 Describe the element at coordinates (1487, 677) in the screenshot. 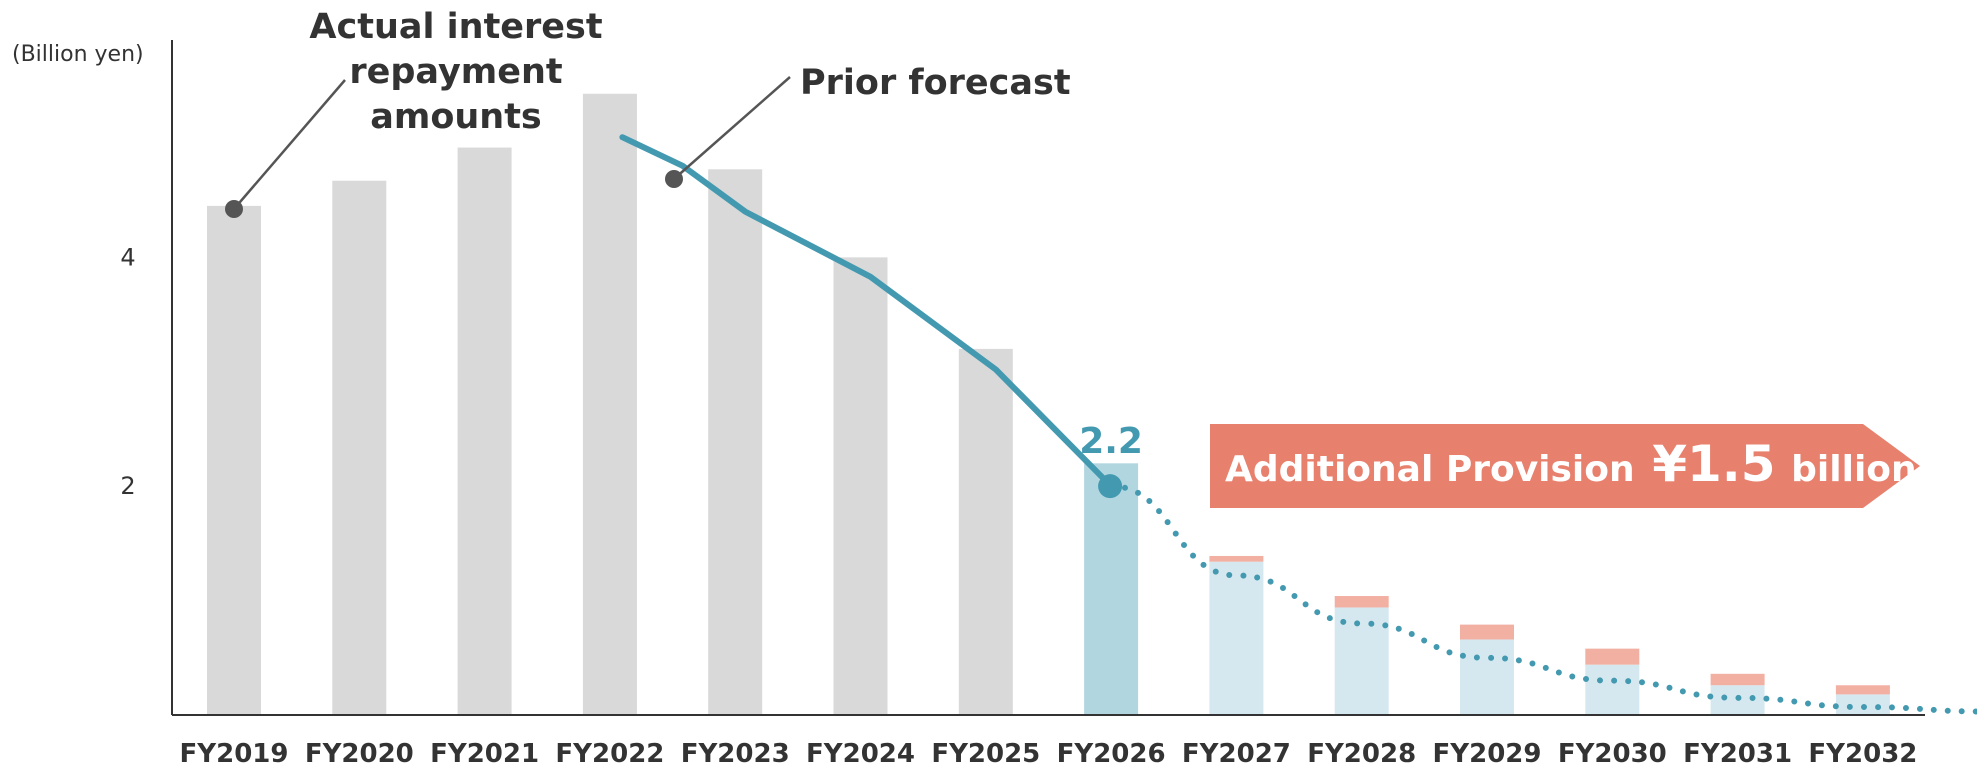

I see `bar-fy2029` at that location.